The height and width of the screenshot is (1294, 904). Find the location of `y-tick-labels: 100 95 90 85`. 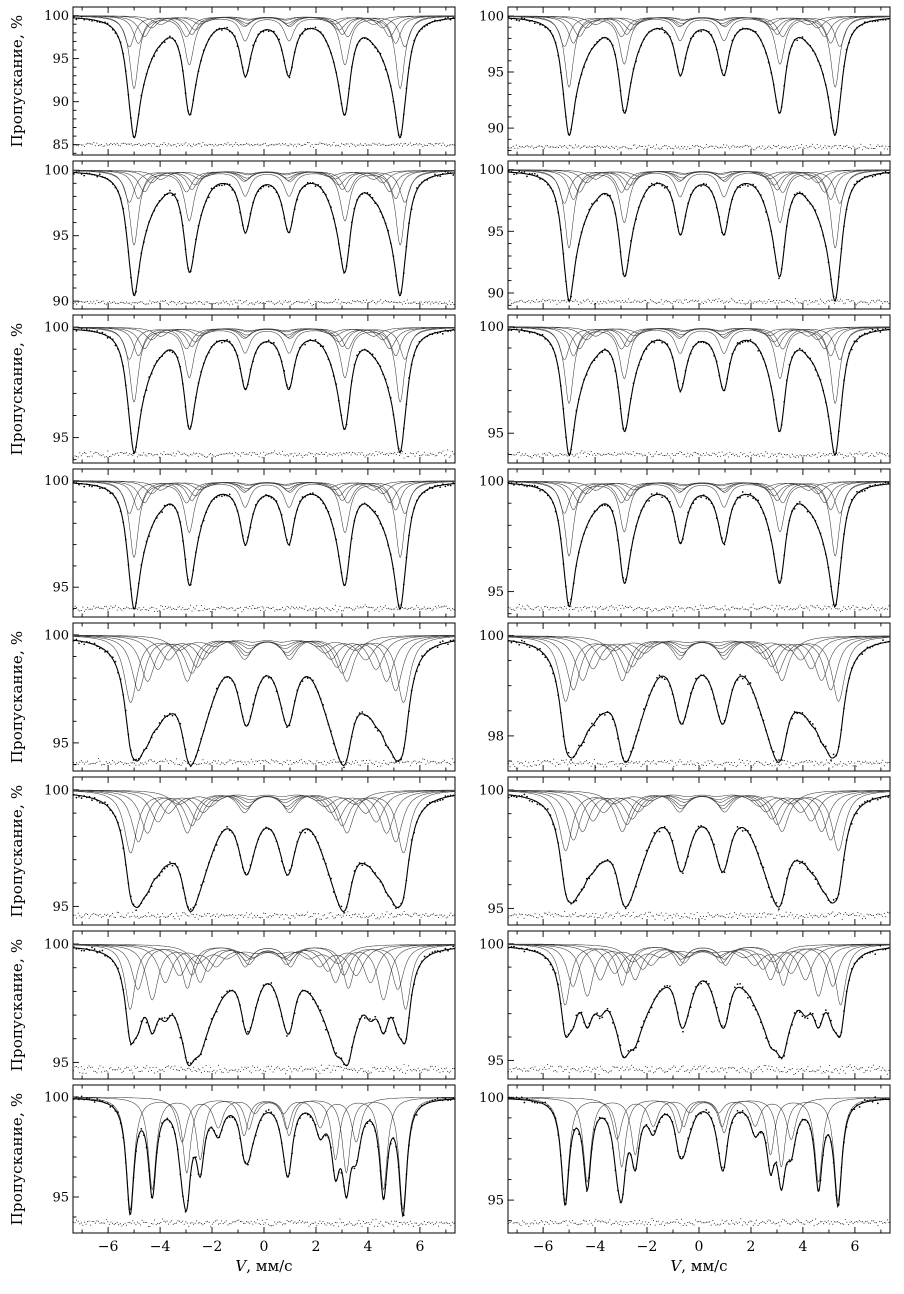

y-tick-labels: 100 95 90 85 is located at coordinates (56, 81).